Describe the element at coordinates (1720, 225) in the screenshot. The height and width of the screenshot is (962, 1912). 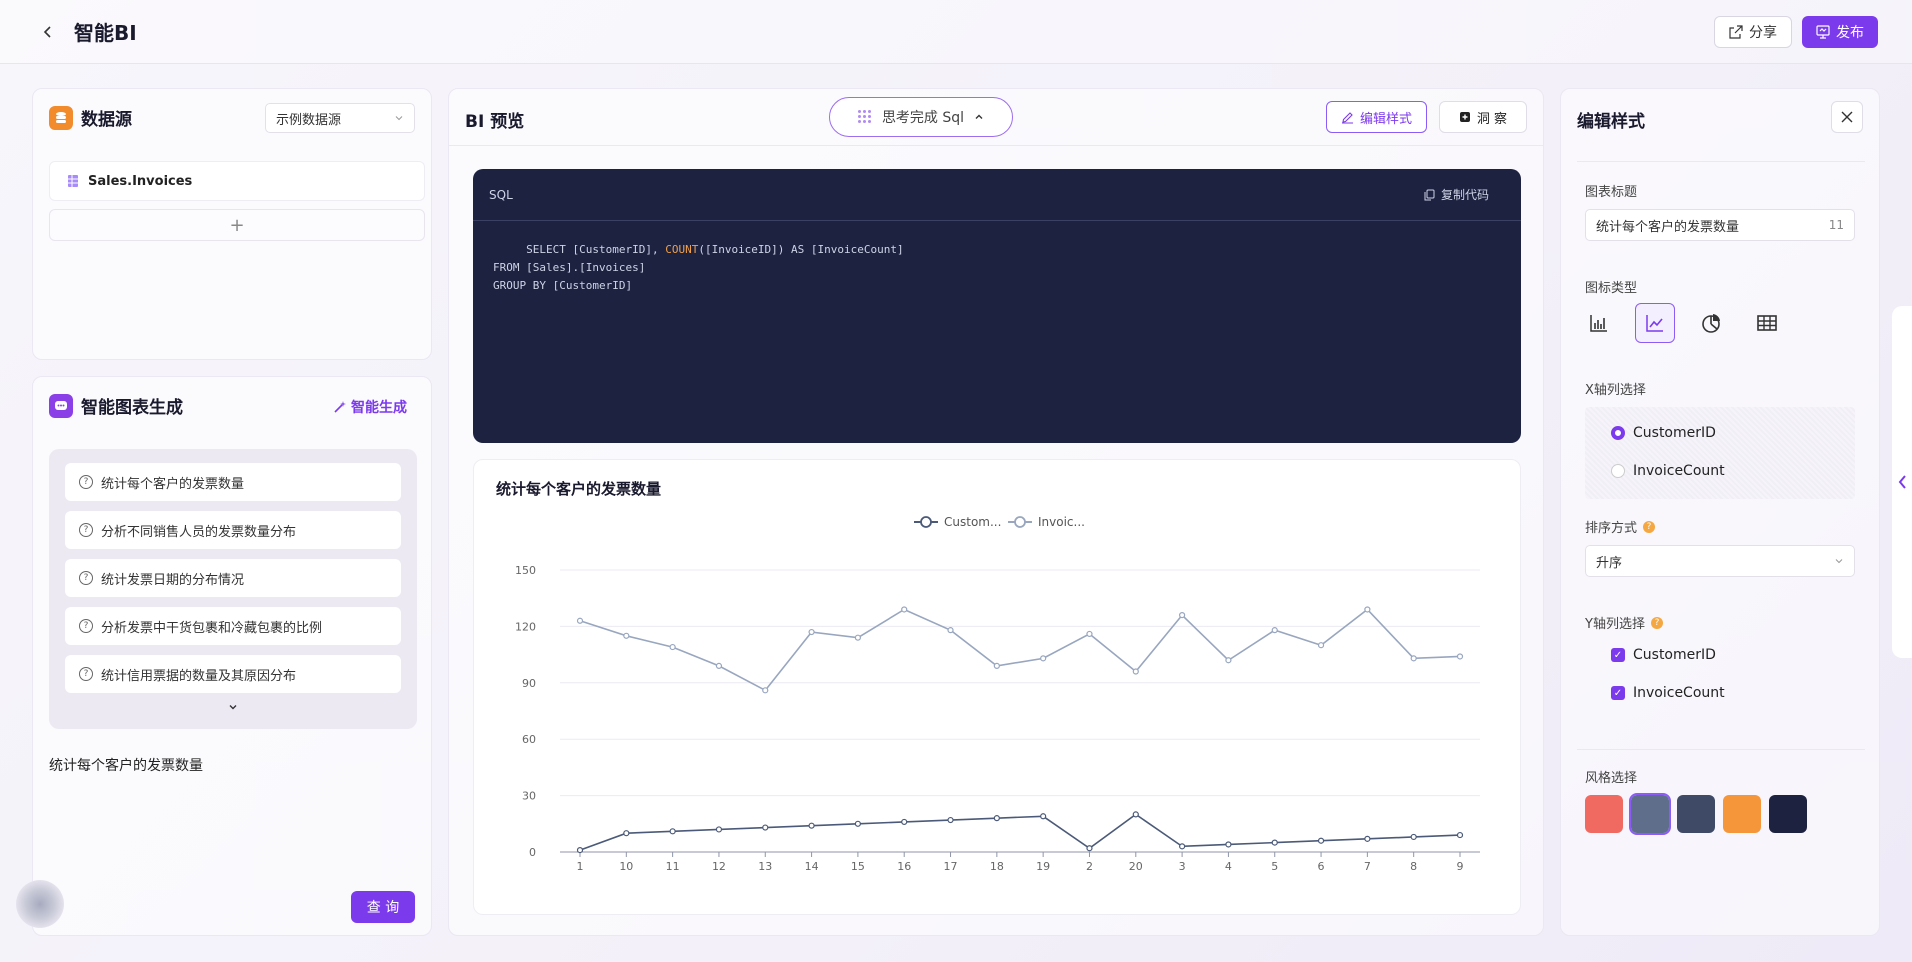
I see `chart-title-input: 统计每个客户的发票数量 11` at that location.